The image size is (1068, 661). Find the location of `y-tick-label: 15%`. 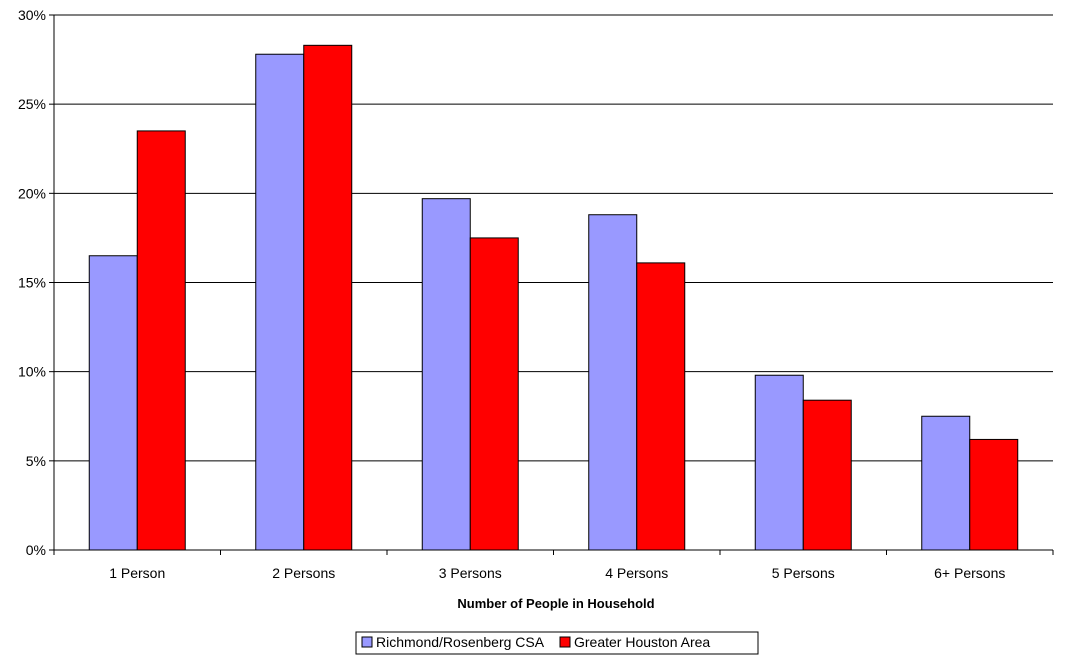

y-tick-label: 15% is located at coordinates (32, 283).